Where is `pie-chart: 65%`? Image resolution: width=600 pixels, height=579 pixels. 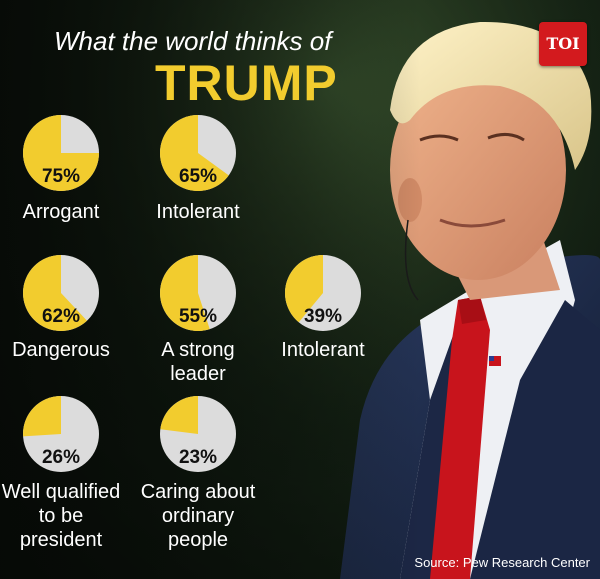
pie-chart: 65% is located at coordinates (198, 153).